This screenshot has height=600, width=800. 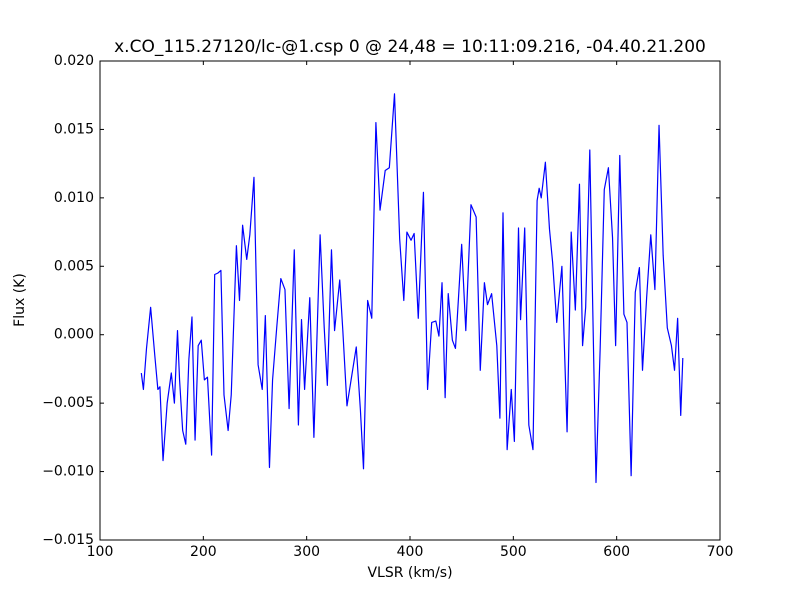 What do you see at coordinates (409, 573) in the screenshot?
I see `x-axis-label: VLSR (km/s)` at bounding box center [409, 573].